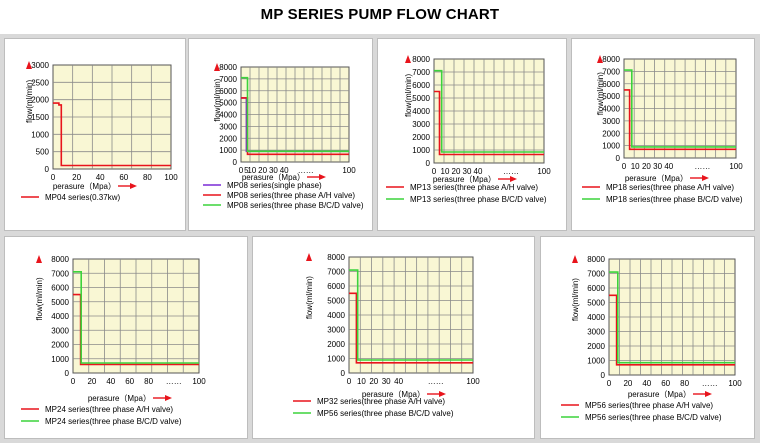 Image resolution: width=760 pixels, height=443 pixels. What do you see at coordinates (274, 185) in the screenshot?
I see `legend-label: MP08 series(single phase)` at bounding box center [274, 185].